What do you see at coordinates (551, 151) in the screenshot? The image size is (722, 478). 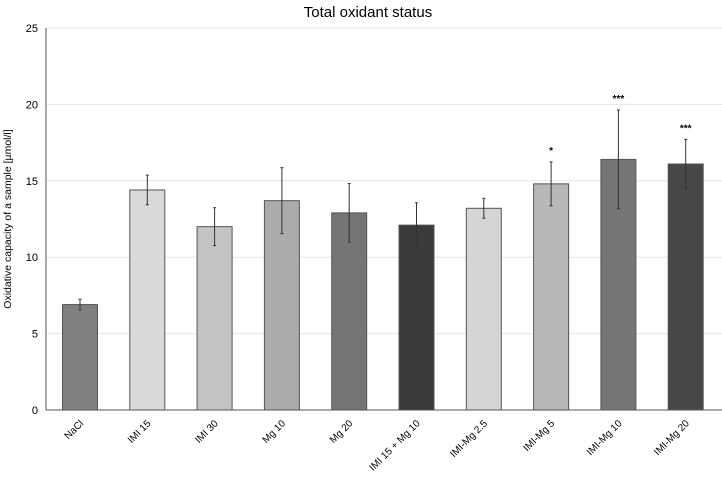 I see `significance-marker: *` at bounding box center [551, 151].